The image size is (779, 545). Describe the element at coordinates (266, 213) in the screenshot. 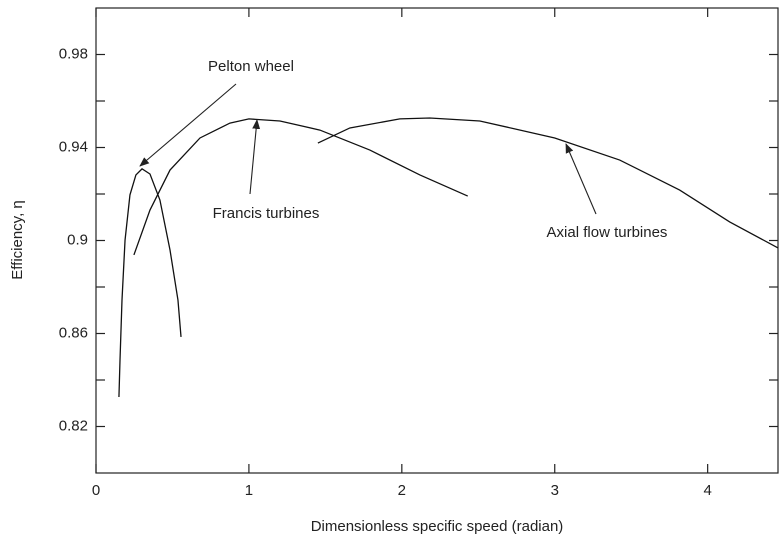

I see `curve-label: Francis turbines` at that location.